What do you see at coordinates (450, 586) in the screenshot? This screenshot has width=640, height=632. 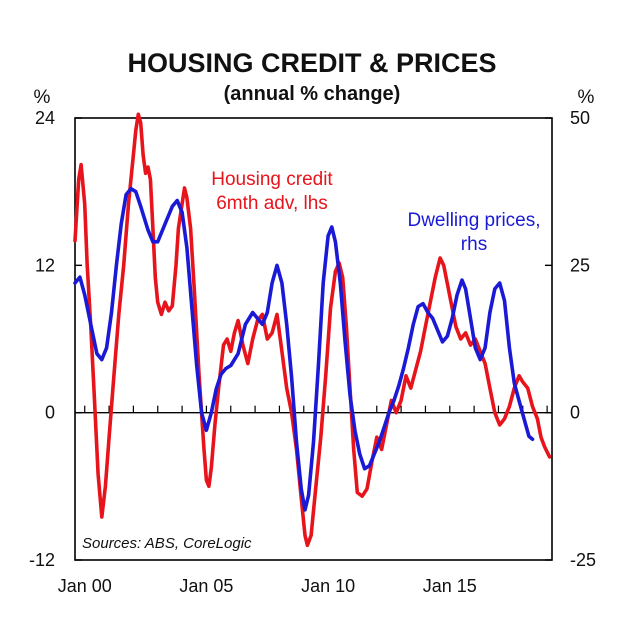 I see `x-tick-label: Jan 15` at bounding box center [450, 586].